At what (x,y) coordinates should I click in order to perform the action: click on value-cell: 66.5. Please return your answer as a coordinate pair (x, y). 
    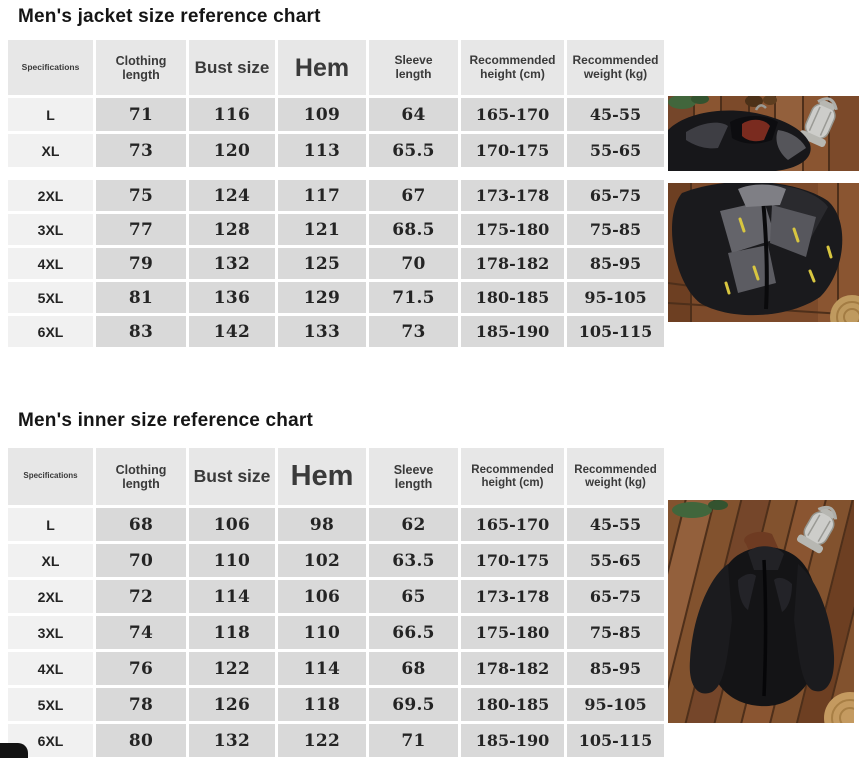
    Looking at the image, I should click on (413, 632).